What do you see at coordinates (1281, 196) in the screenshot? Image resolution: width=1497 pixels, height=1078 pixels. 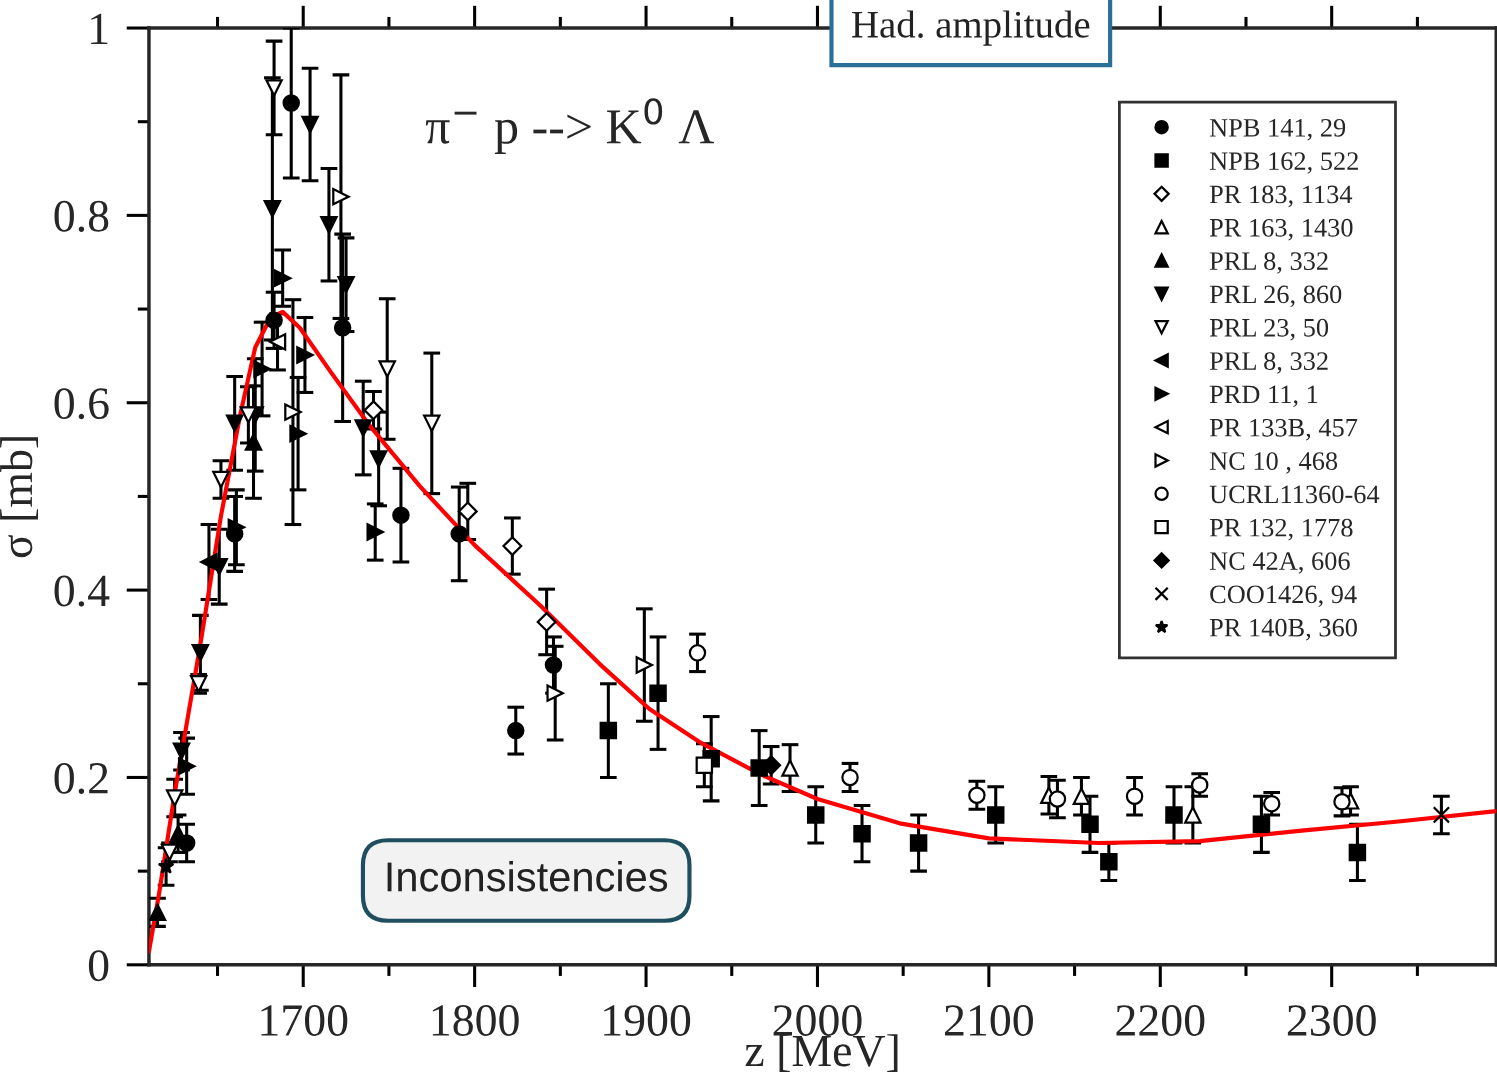 I see `legend-label: PR 183, 1134` at bounding box center [1281, 196].